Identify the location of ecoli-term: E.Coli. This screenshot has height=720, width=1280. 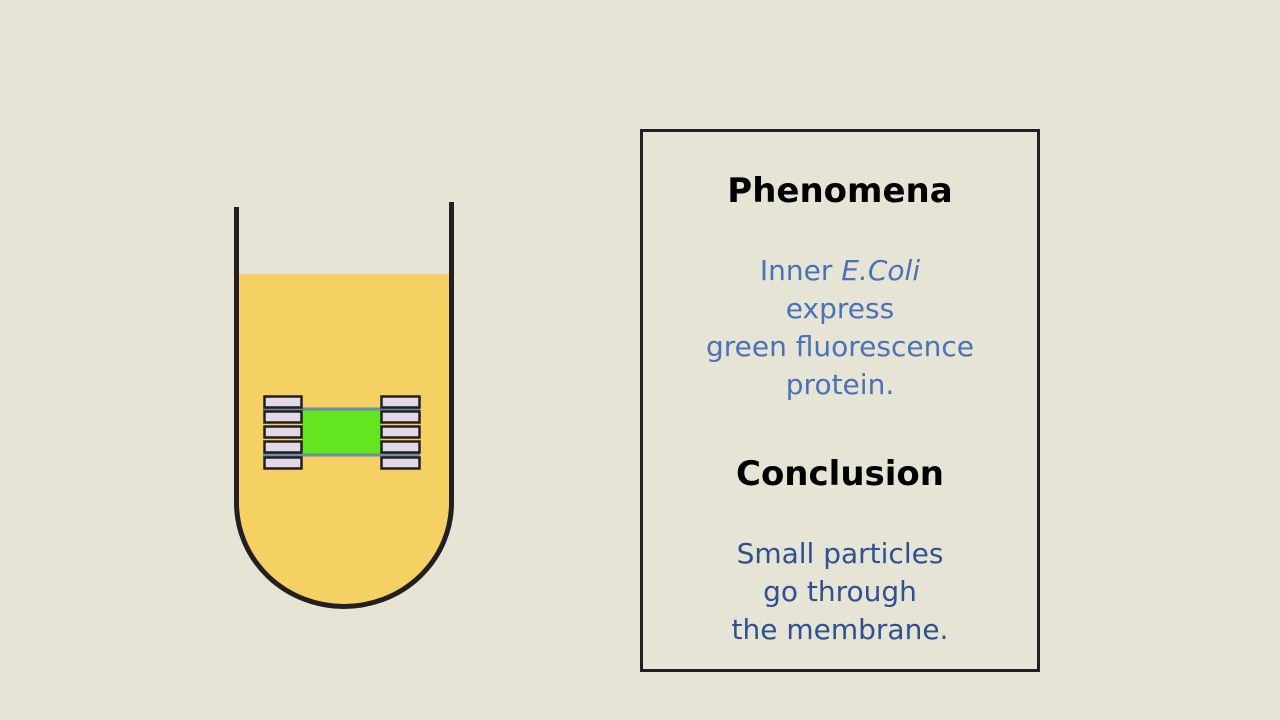
(881, 270).